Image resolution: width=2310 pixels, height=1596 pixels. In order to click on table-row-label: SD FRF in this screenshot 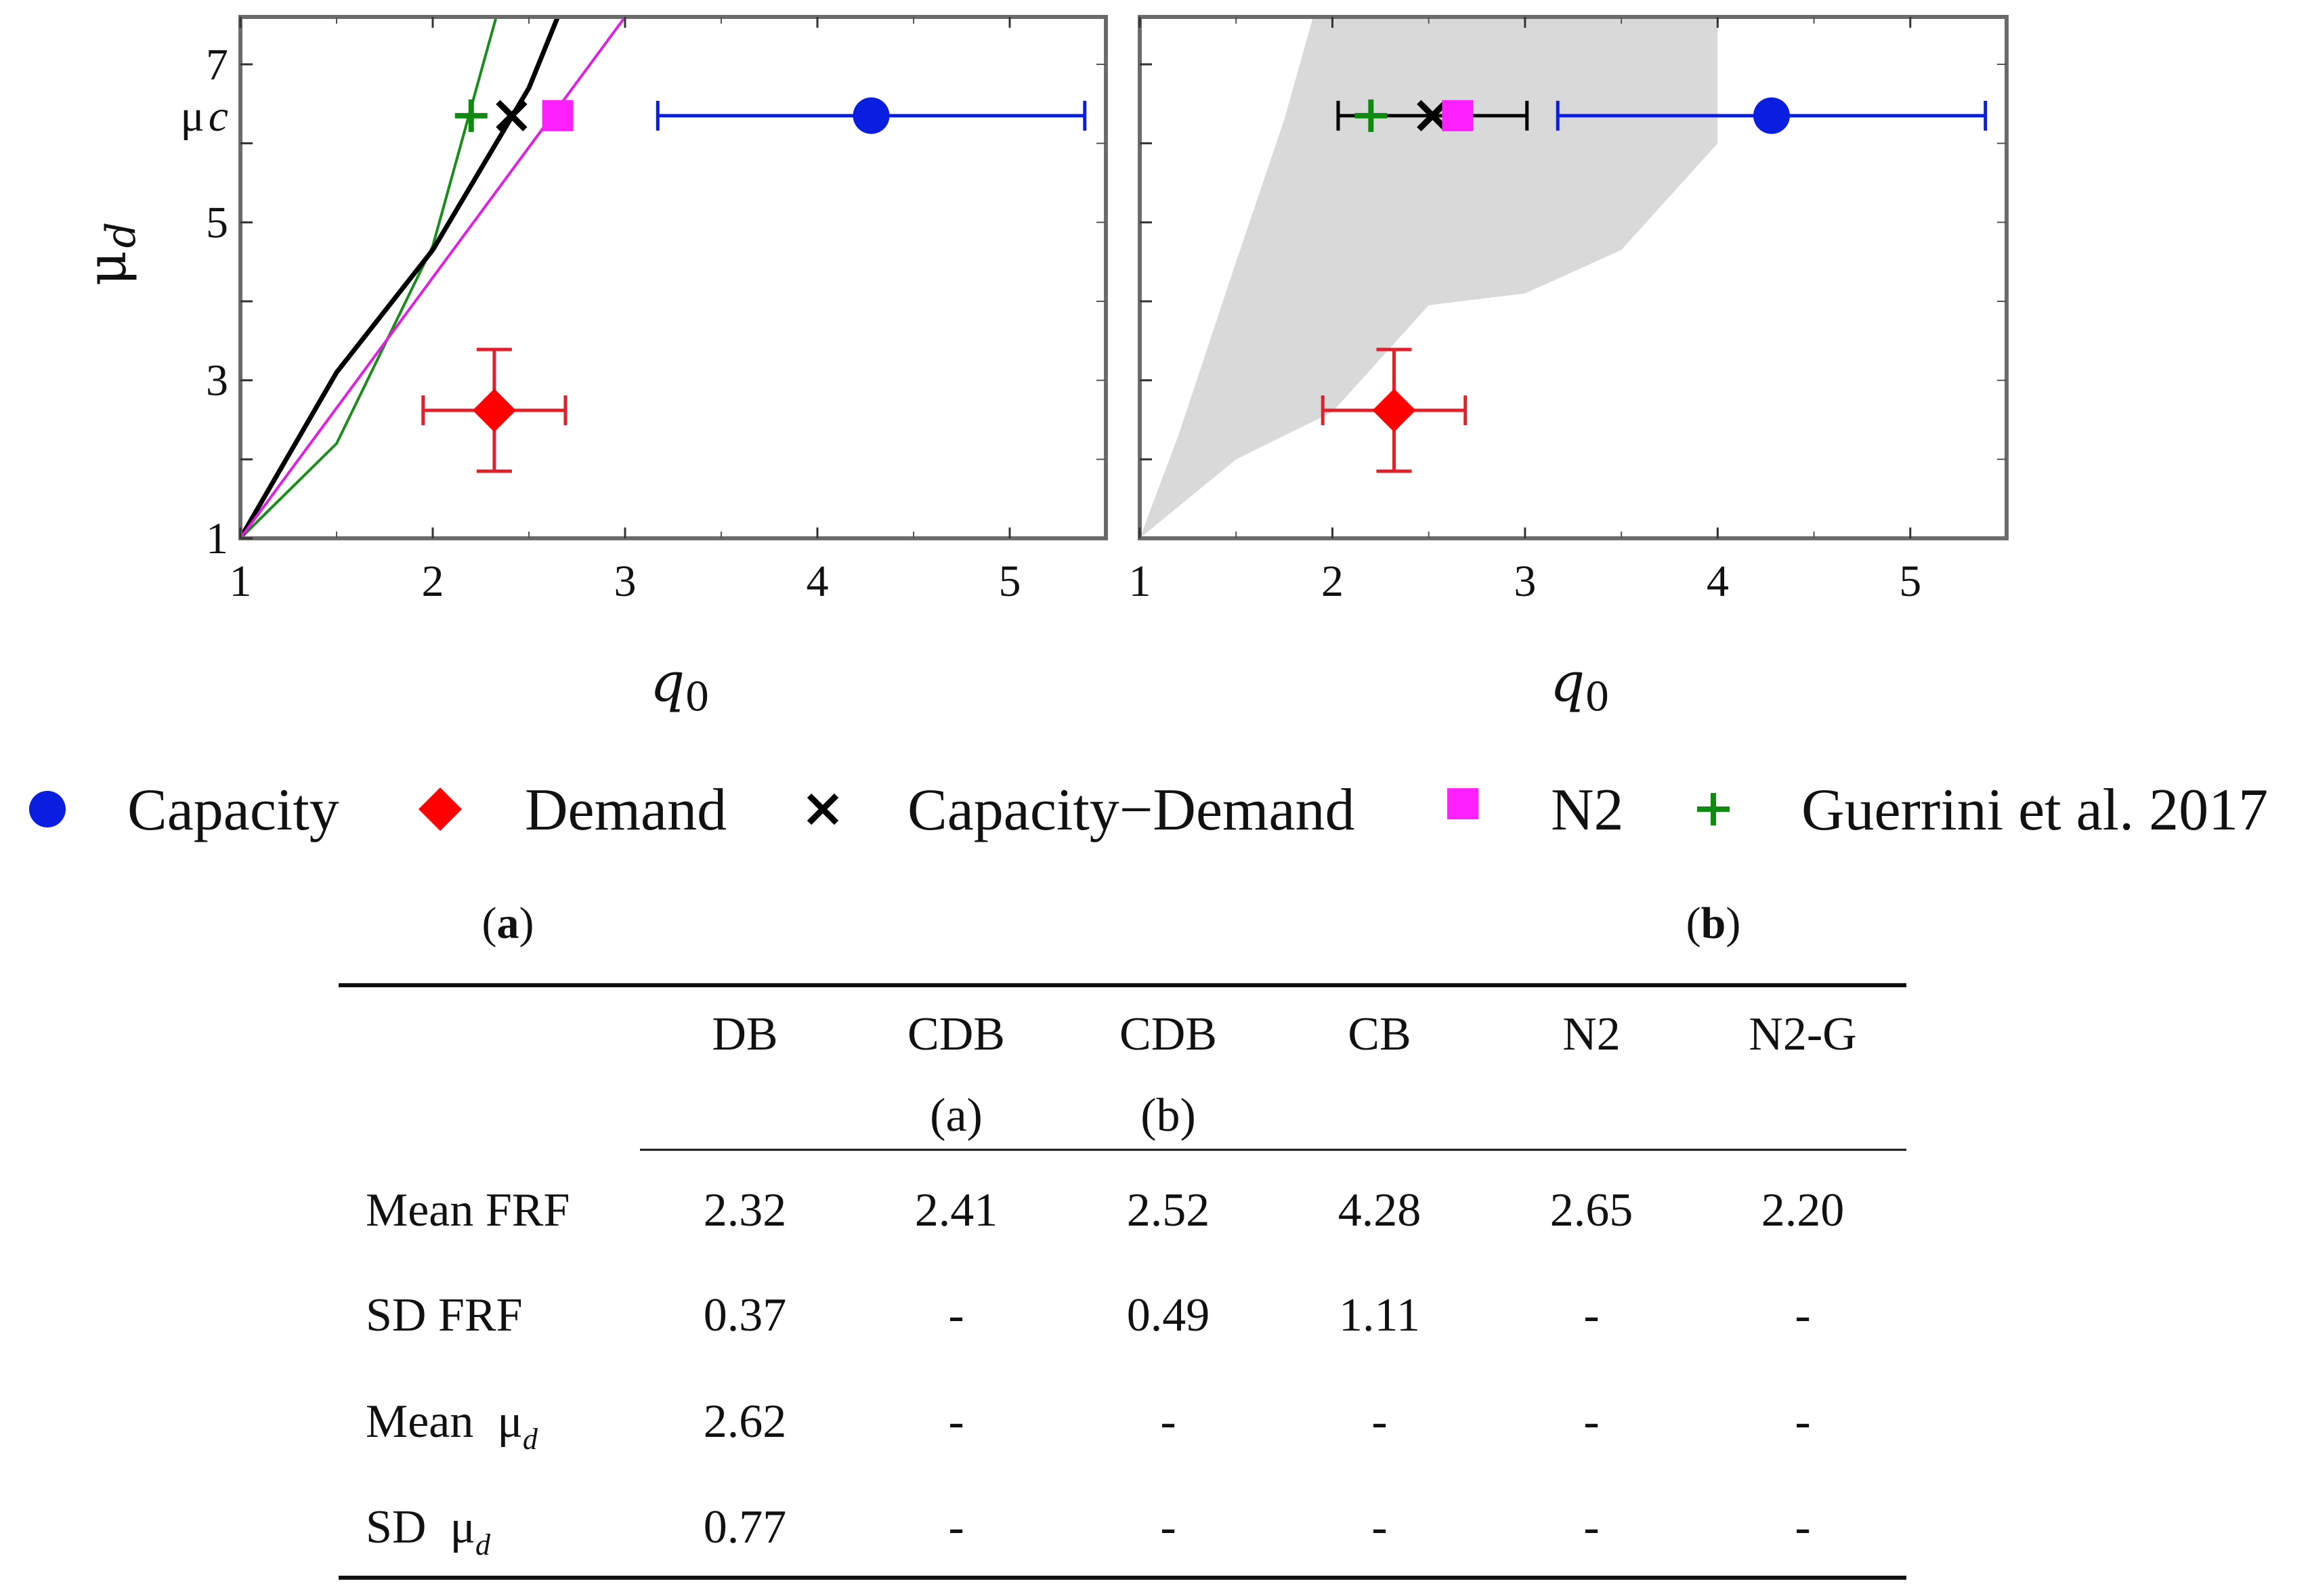, I will do `click(444, 1315)`.